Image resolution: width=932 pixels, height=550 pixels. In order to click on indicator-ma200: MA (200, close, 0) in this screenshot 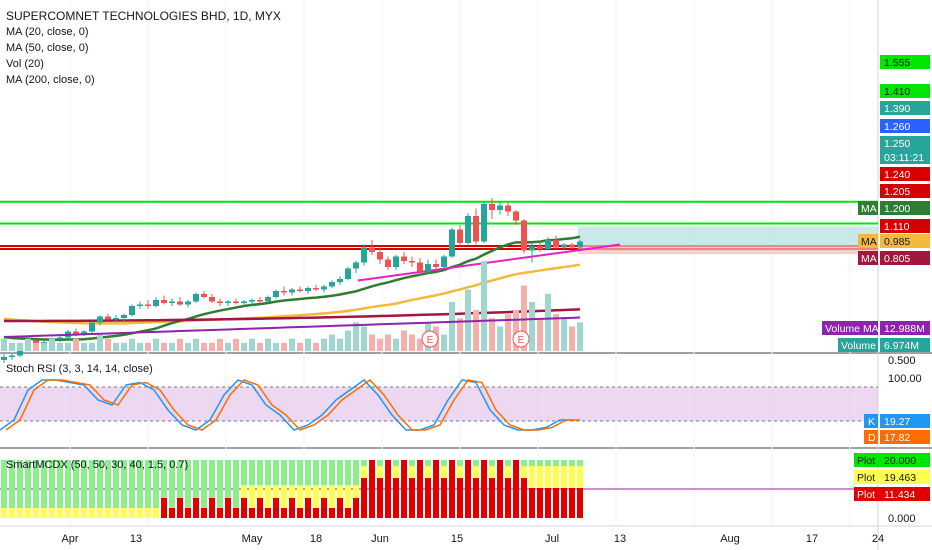, I will do `click(50, 80)`.